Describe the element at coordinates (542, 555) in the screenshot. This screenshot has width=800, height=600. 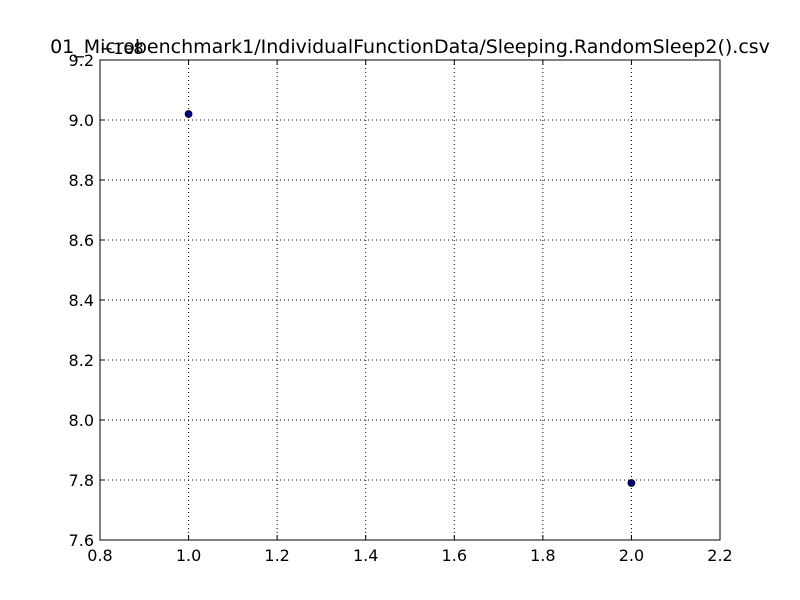
I see `x-tick-label: 1.8` at that location.